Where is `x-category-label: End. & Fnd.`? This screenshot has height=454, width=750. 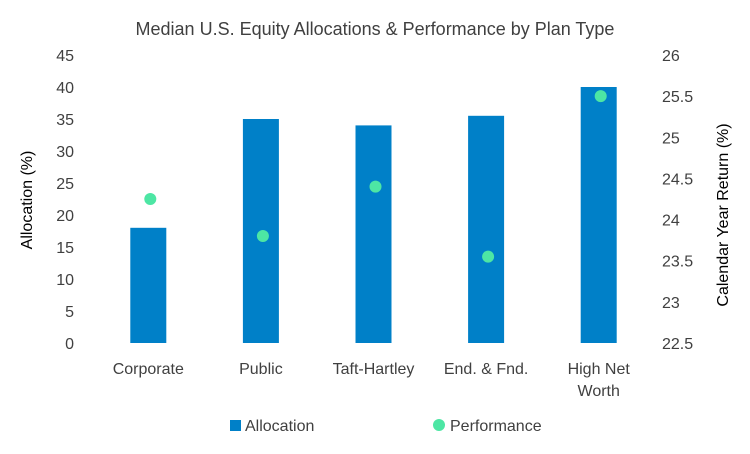 x-category-label: End. & Fnd. is located at coordinates (486, 369).